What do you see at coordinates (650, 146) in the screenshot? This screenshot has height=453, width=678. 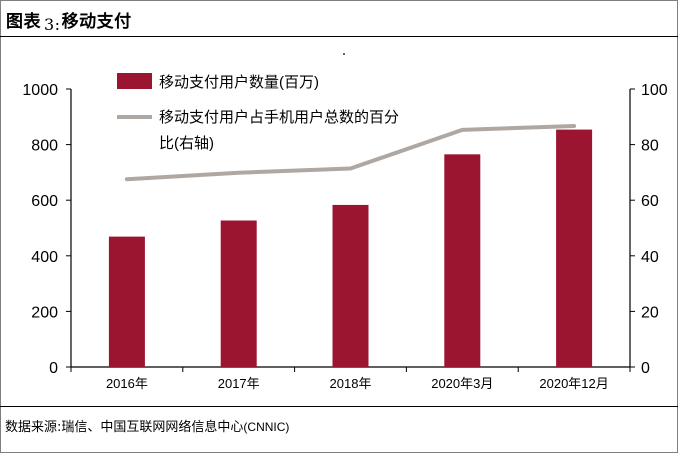 I see `right-tick-label: 80` at bounding box center [650, 146].